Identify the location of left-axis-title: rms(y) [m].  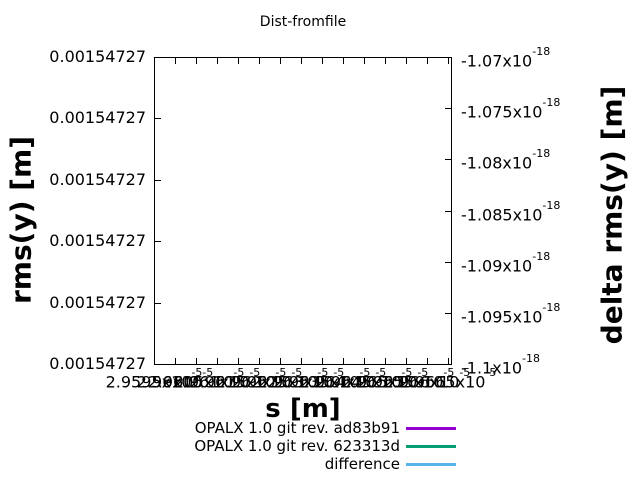
(21, 220).